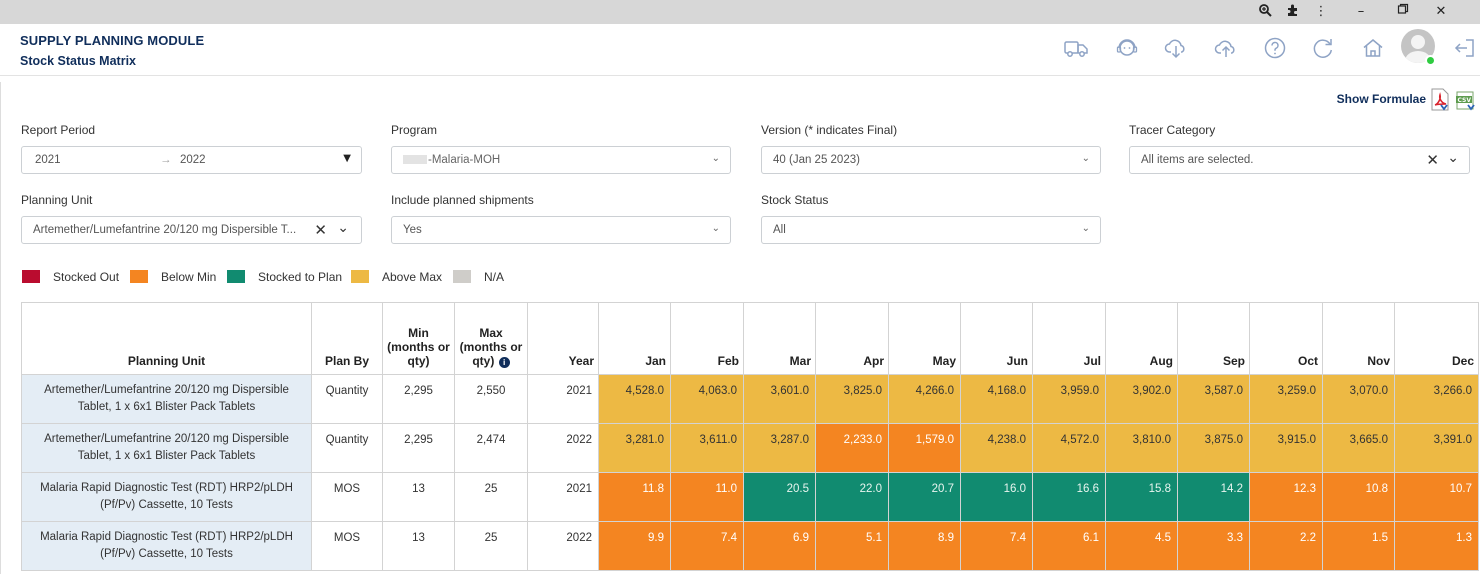 This screenshot has width=1480, height=574. Describe the element at coordinates (191, 160) in the screenshot. I see `report-period-picker: 2021 → 2022 ▼` at that location.